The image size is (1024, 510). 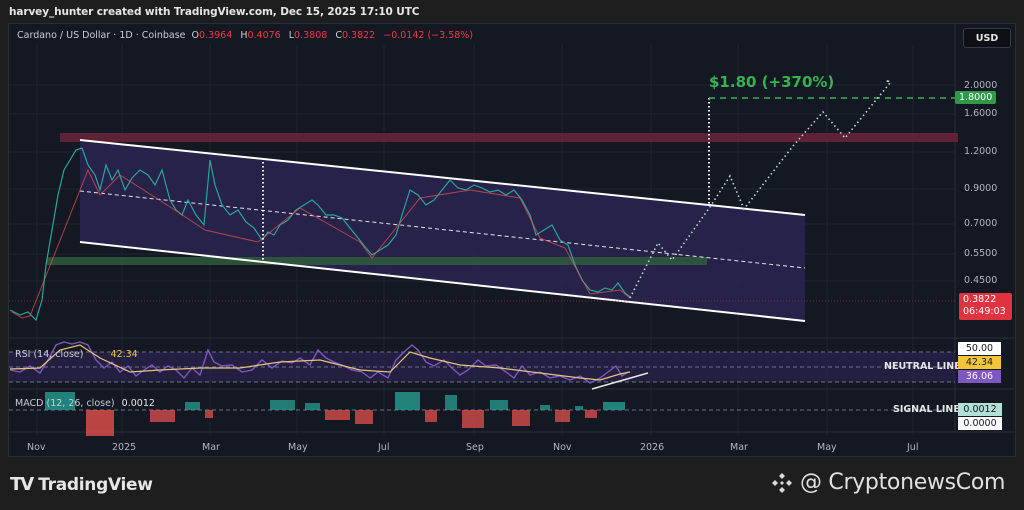 I want to click on rsi-line, so click(x=319, y=362).